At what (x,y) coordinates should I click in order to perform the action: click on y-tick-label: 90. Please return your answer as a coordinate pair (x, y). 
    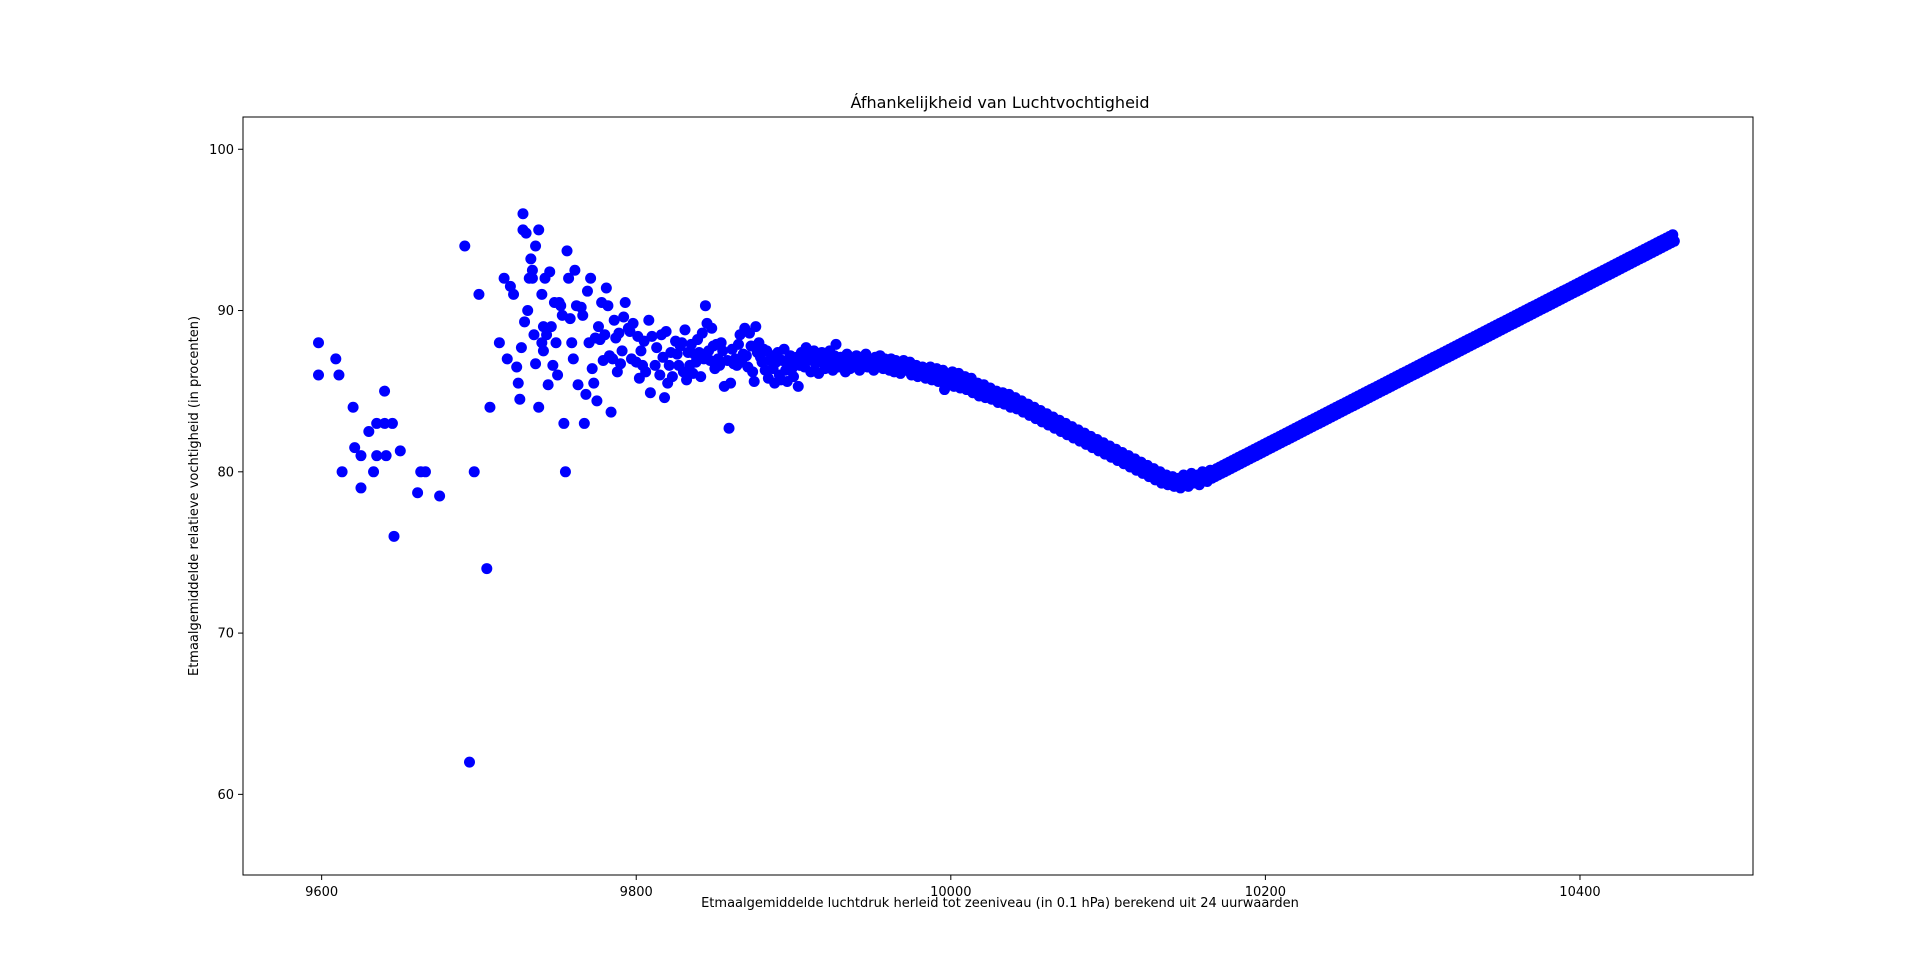
    Looking at the image, I should click on (225, 311).